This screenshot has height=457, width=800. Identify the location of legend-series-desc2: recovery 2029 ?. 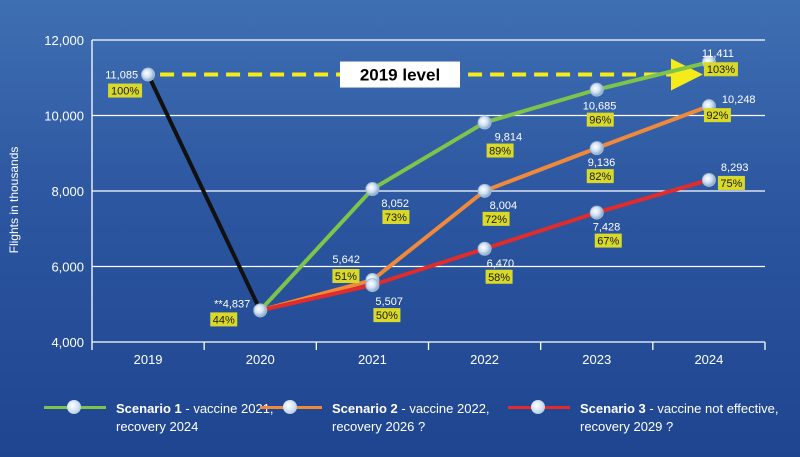
(627, 426).